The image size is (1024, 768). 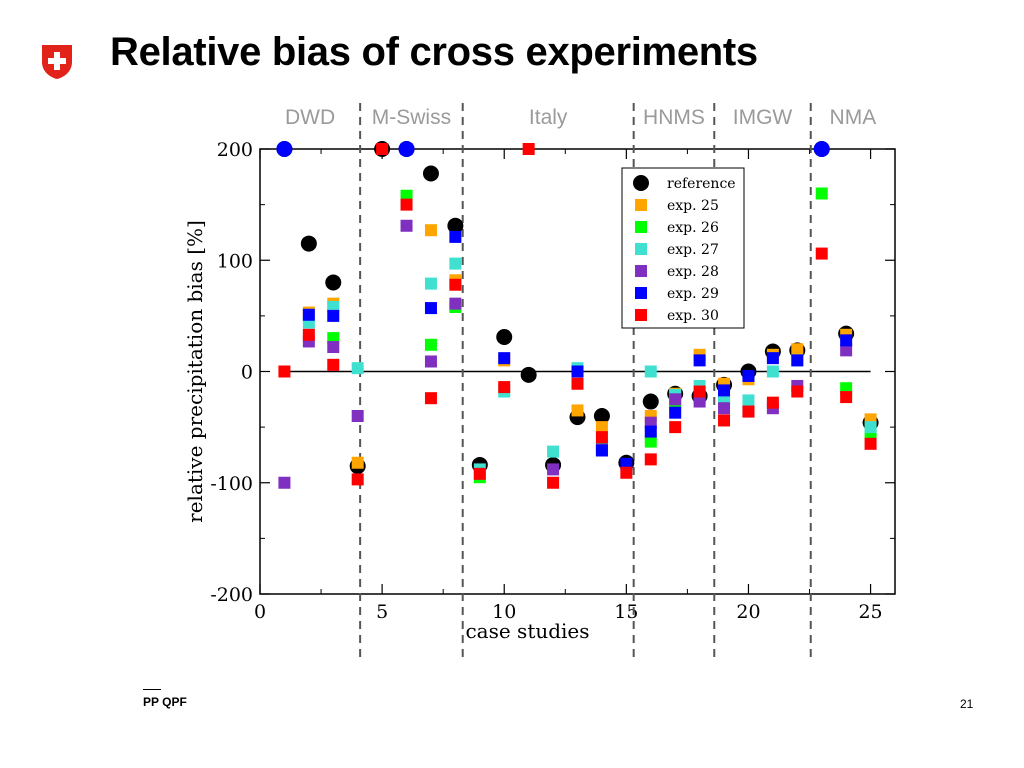 I want to click on y-tick-label: 200, so click(x=235, y=150).